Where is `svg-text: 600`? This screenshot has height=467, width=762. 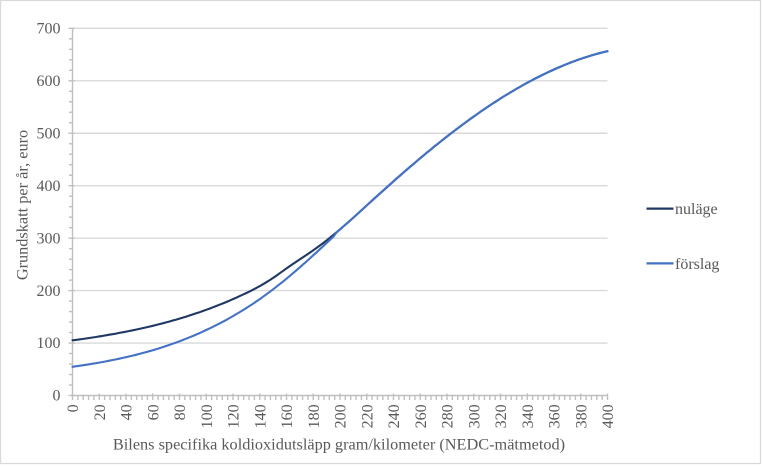 svg-text: 600 is located at coordinates (49, 81).